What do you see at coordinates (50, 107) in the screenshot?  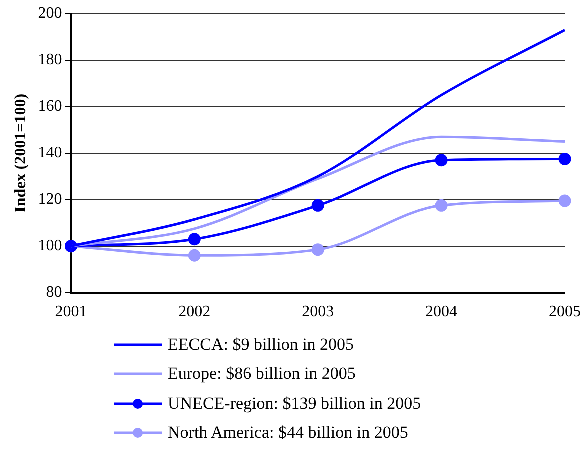 I see `y-tick-label: 160` at bounding box center [50, 107].